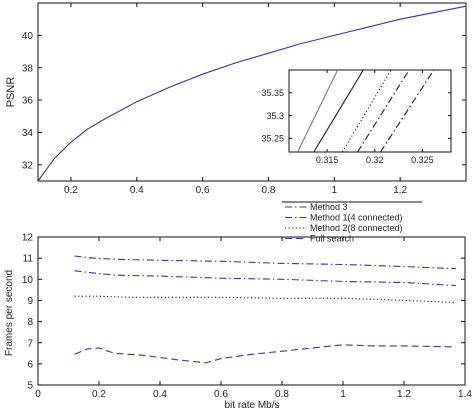 The width and height of the screenshot is (474, 410). Describe the element at coordinates (28, 101) in the screenshot. I see `psnr-ytick-label: 36` at that location.